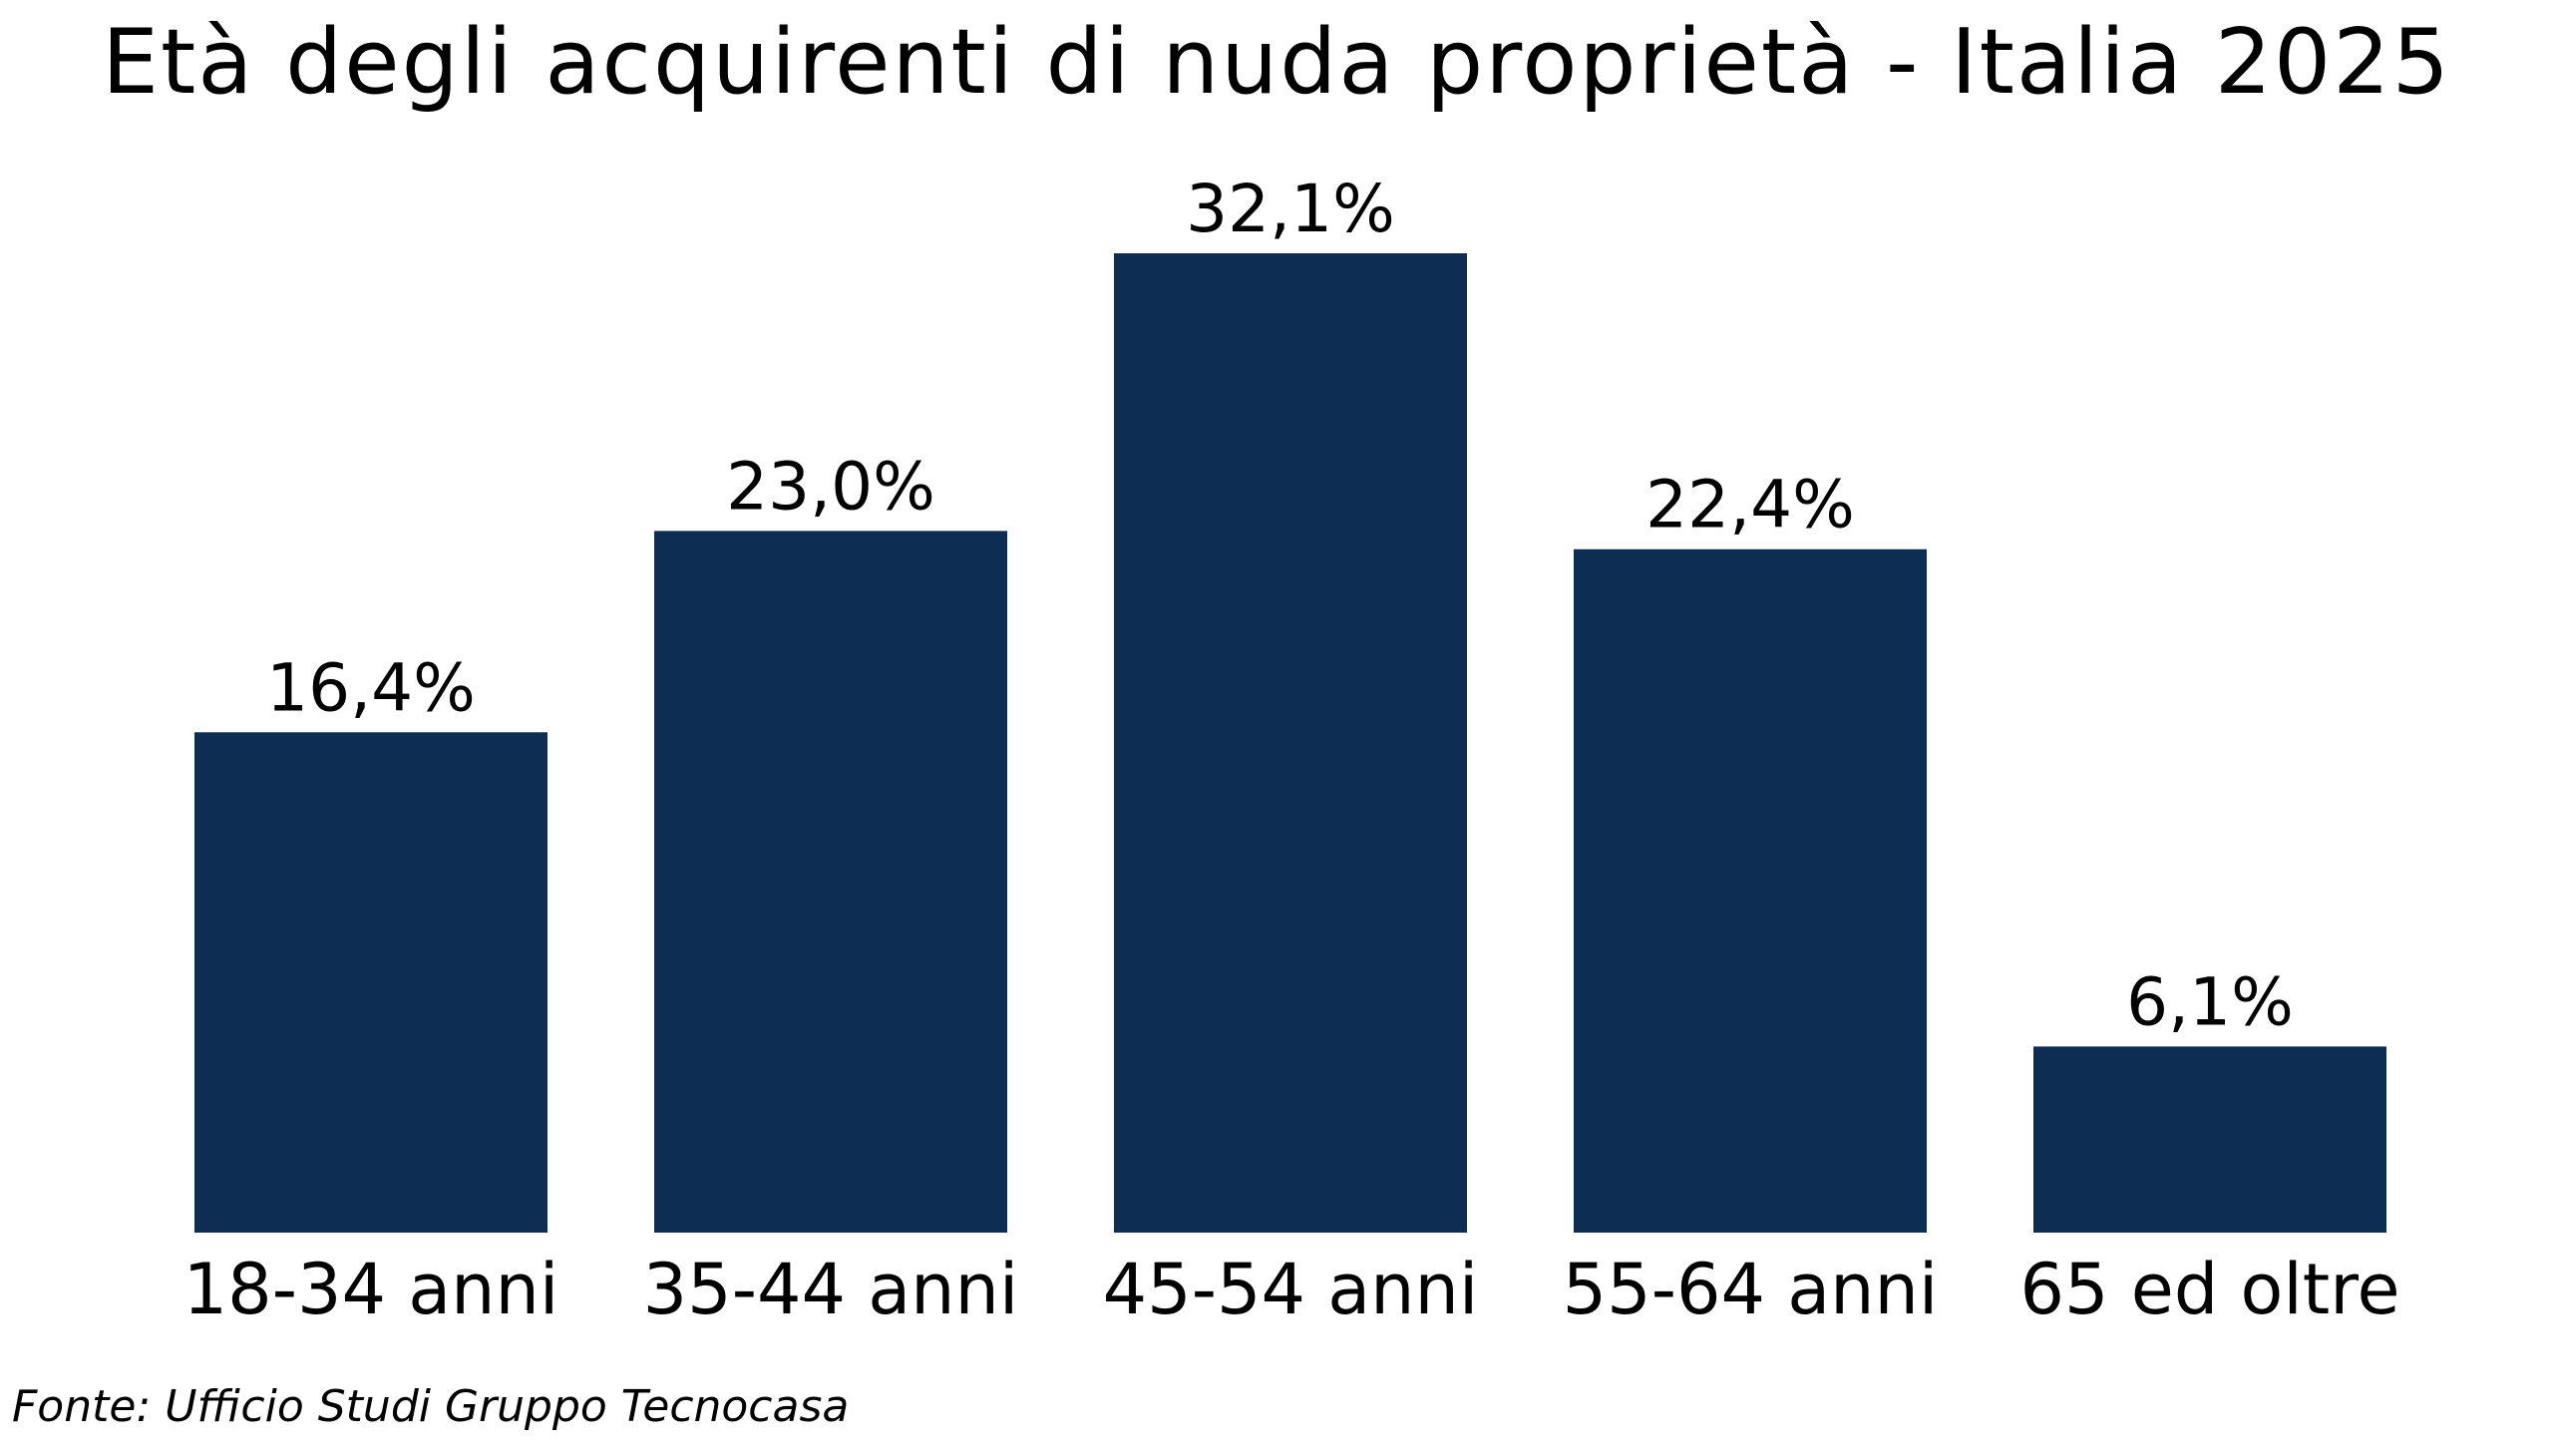 The image size is (2553, 1456). What do you see at coordinates (371, 687) in the screenshot?
I see `data-label-1: 16,4%` at bounding box center [371, 687].